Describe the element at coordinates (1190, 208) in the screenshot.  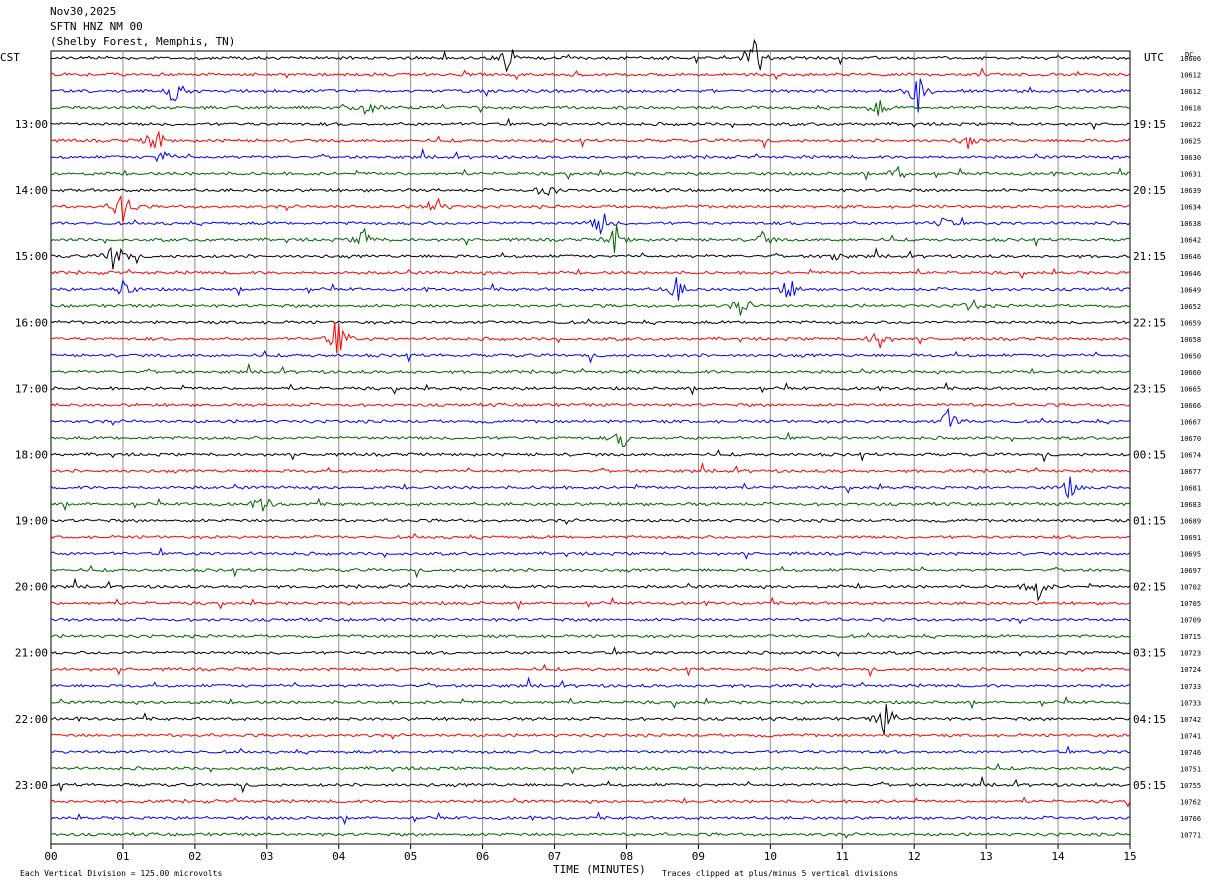
I see `dc-offset-value: 10634` at that location.